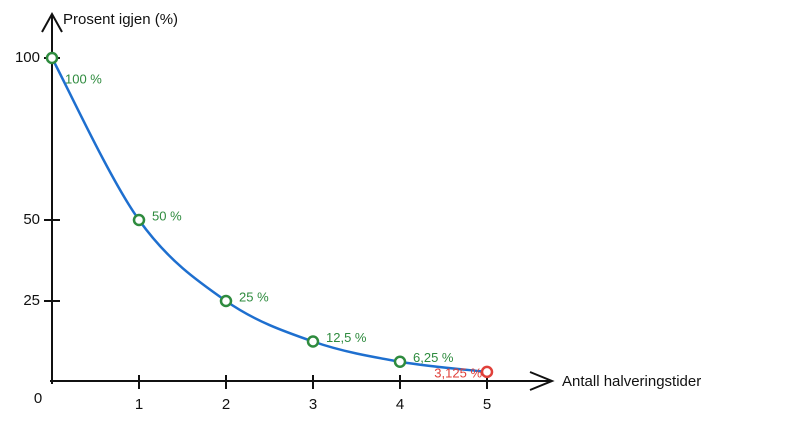 This screenshot has width=789, height=426. What do you see at coordinates (631, 381) in the screenshot?
I see `x-axis-label: Antall halveringstider` at bounding box center [631, 381].